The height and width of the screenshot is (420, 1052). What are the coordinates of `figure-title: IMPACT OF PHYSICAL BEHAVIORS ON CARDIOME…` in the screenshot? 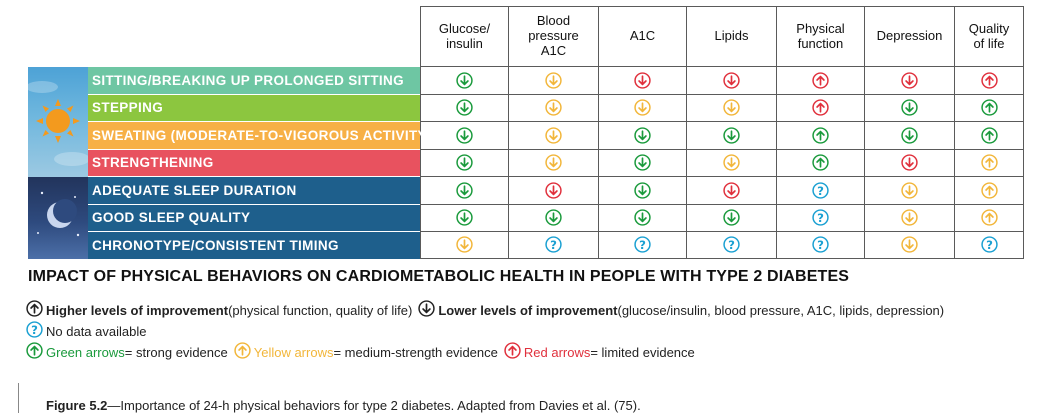 It's located at (439, 276).